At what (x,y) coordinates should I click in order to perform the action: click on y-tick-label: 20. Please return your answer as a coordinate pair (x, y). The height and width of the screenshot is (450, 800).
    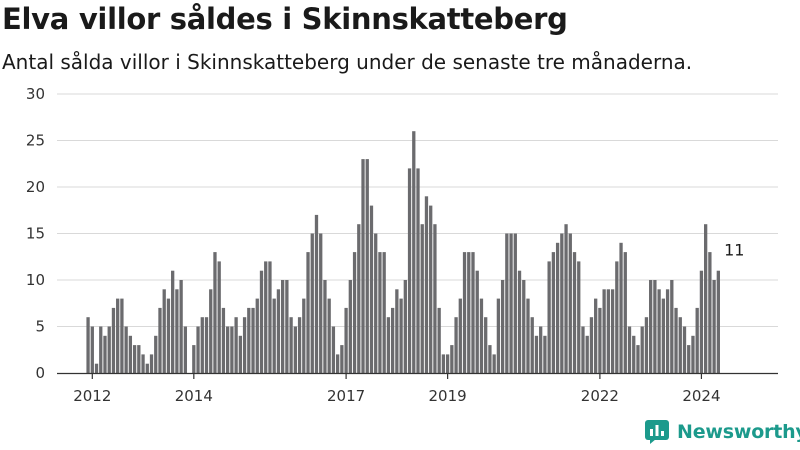
    Looking at the image, I should click on (35, 187).